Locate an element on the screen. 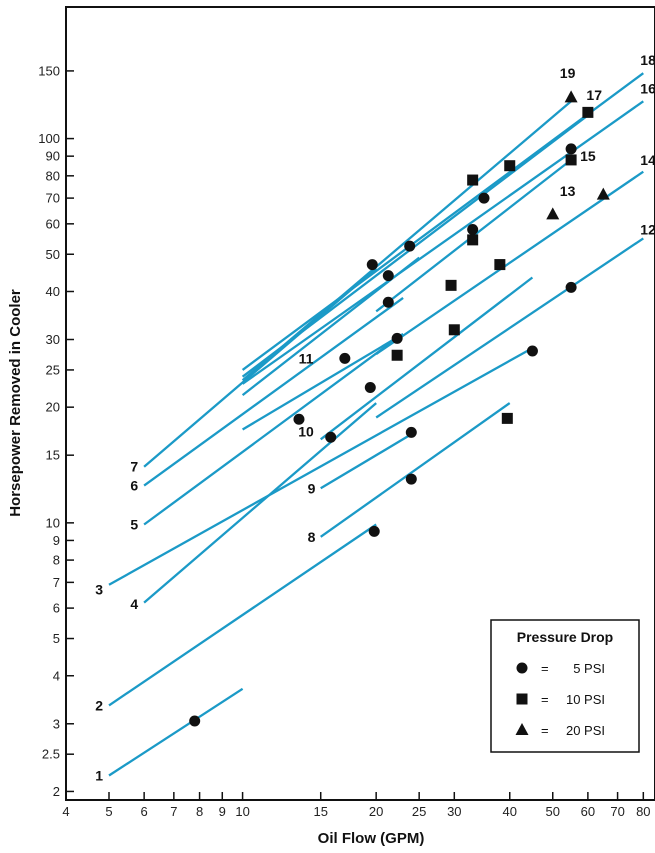 The image size is (655, 853). legend-label: 20 PSI is located at coordinates (585, 730).